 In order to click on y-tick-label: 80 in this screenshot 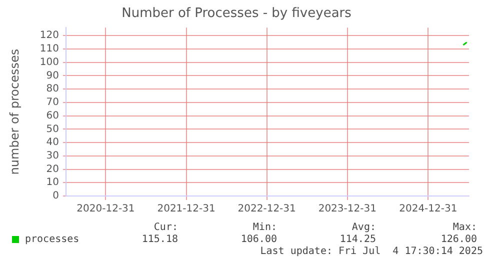, I will do `click(52, 89)`.